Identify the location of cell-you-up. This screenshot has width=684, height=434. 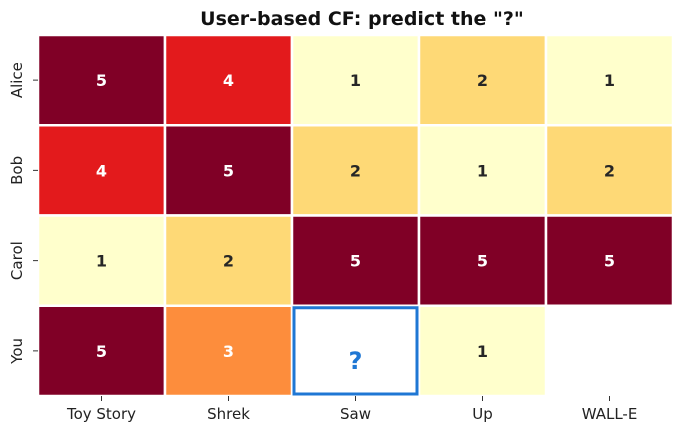
(482, 351).